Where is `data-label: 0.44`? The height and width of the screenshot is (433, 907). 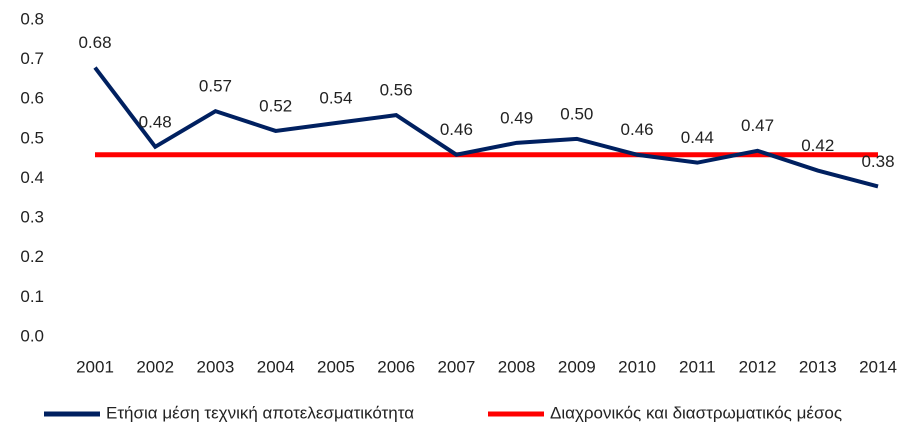 data-label: 0.44 is located at coordinates (697, 137).